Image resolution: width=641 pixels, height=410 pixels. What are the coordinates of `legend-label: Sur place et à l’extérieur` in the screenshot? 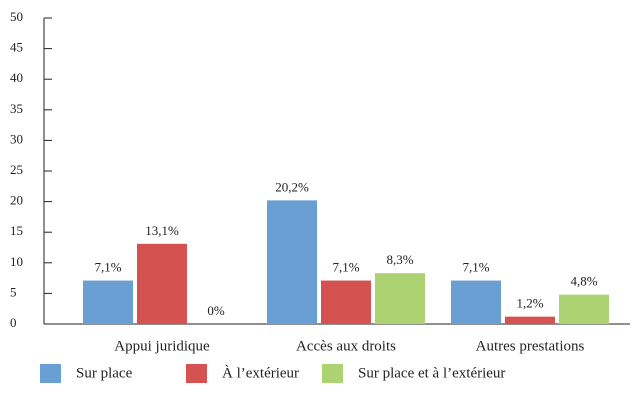 It's located at (431, 373).